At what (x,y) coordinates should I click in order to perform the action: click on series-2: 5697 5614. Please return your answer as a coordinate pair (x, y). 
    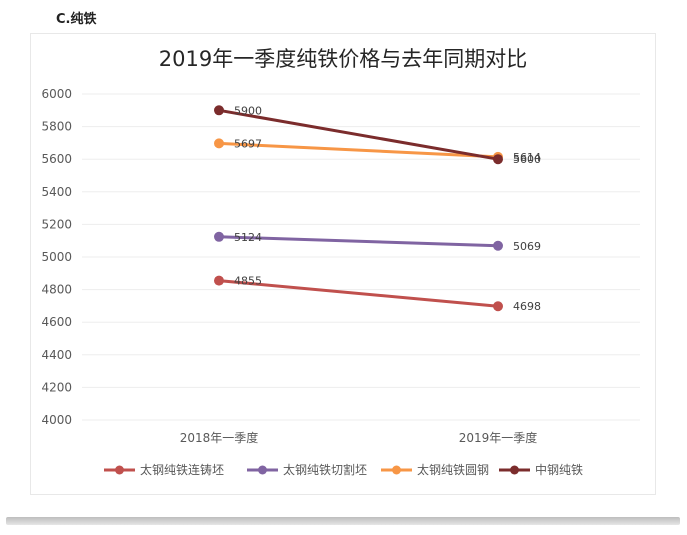
    Looking at the image, I should click on (377, 150).